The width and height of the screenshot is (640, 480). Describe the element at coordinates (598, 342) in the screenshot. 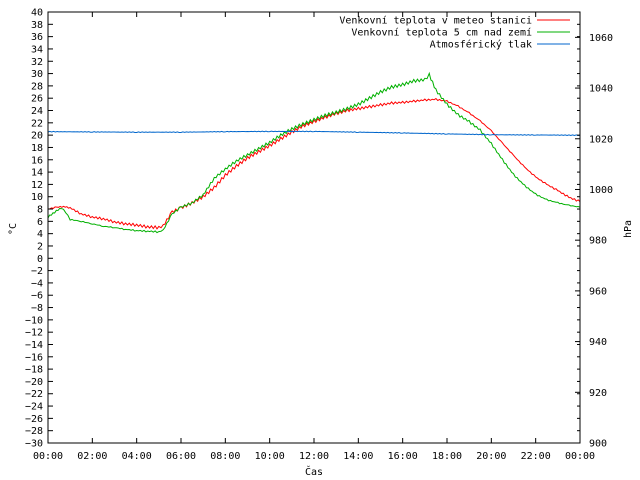

I see `right-tick-label: 940` at that location.